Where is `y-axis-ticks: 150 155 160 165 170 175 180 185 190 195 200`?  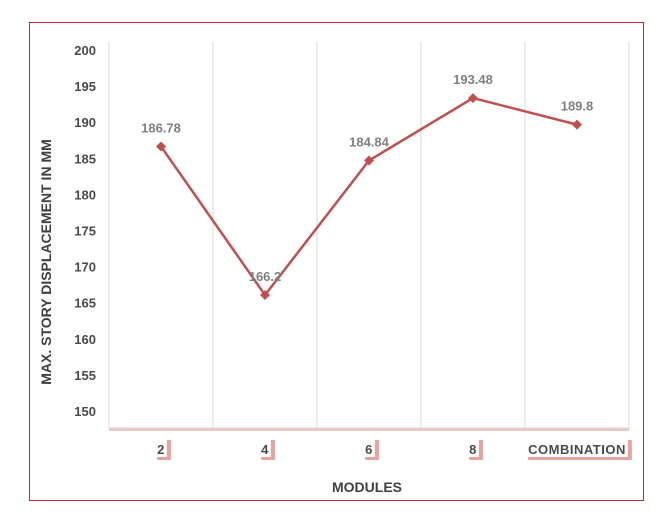
y-axis-ticks: 150 155 160 165 170 175 180 185 190 195 200 is located at coordinates (85, 231).